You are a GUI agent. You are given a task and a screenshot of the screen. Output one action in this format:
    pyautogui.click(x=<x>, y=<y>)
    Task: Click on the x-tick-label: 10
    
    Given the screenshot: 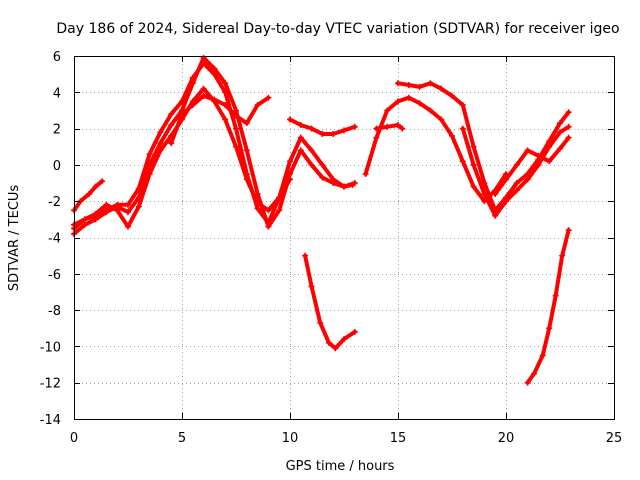 What is the action you would take?
    pyautogui.click(x=290, y=438)
    